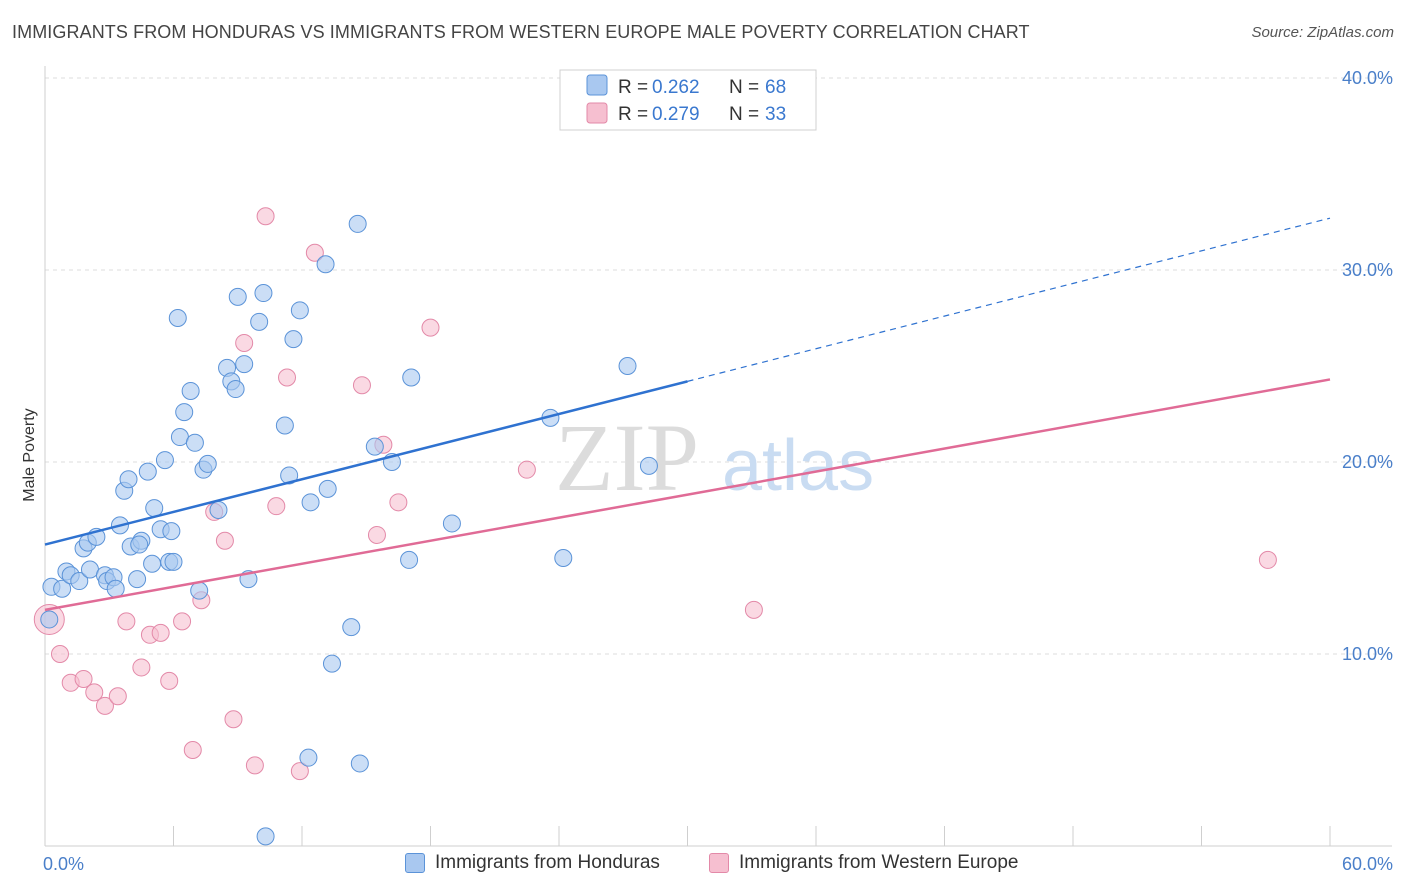 This screenshot has height=892, width=1406. I want to click on legend-r-value-2: 0.279, so click(676, 114).